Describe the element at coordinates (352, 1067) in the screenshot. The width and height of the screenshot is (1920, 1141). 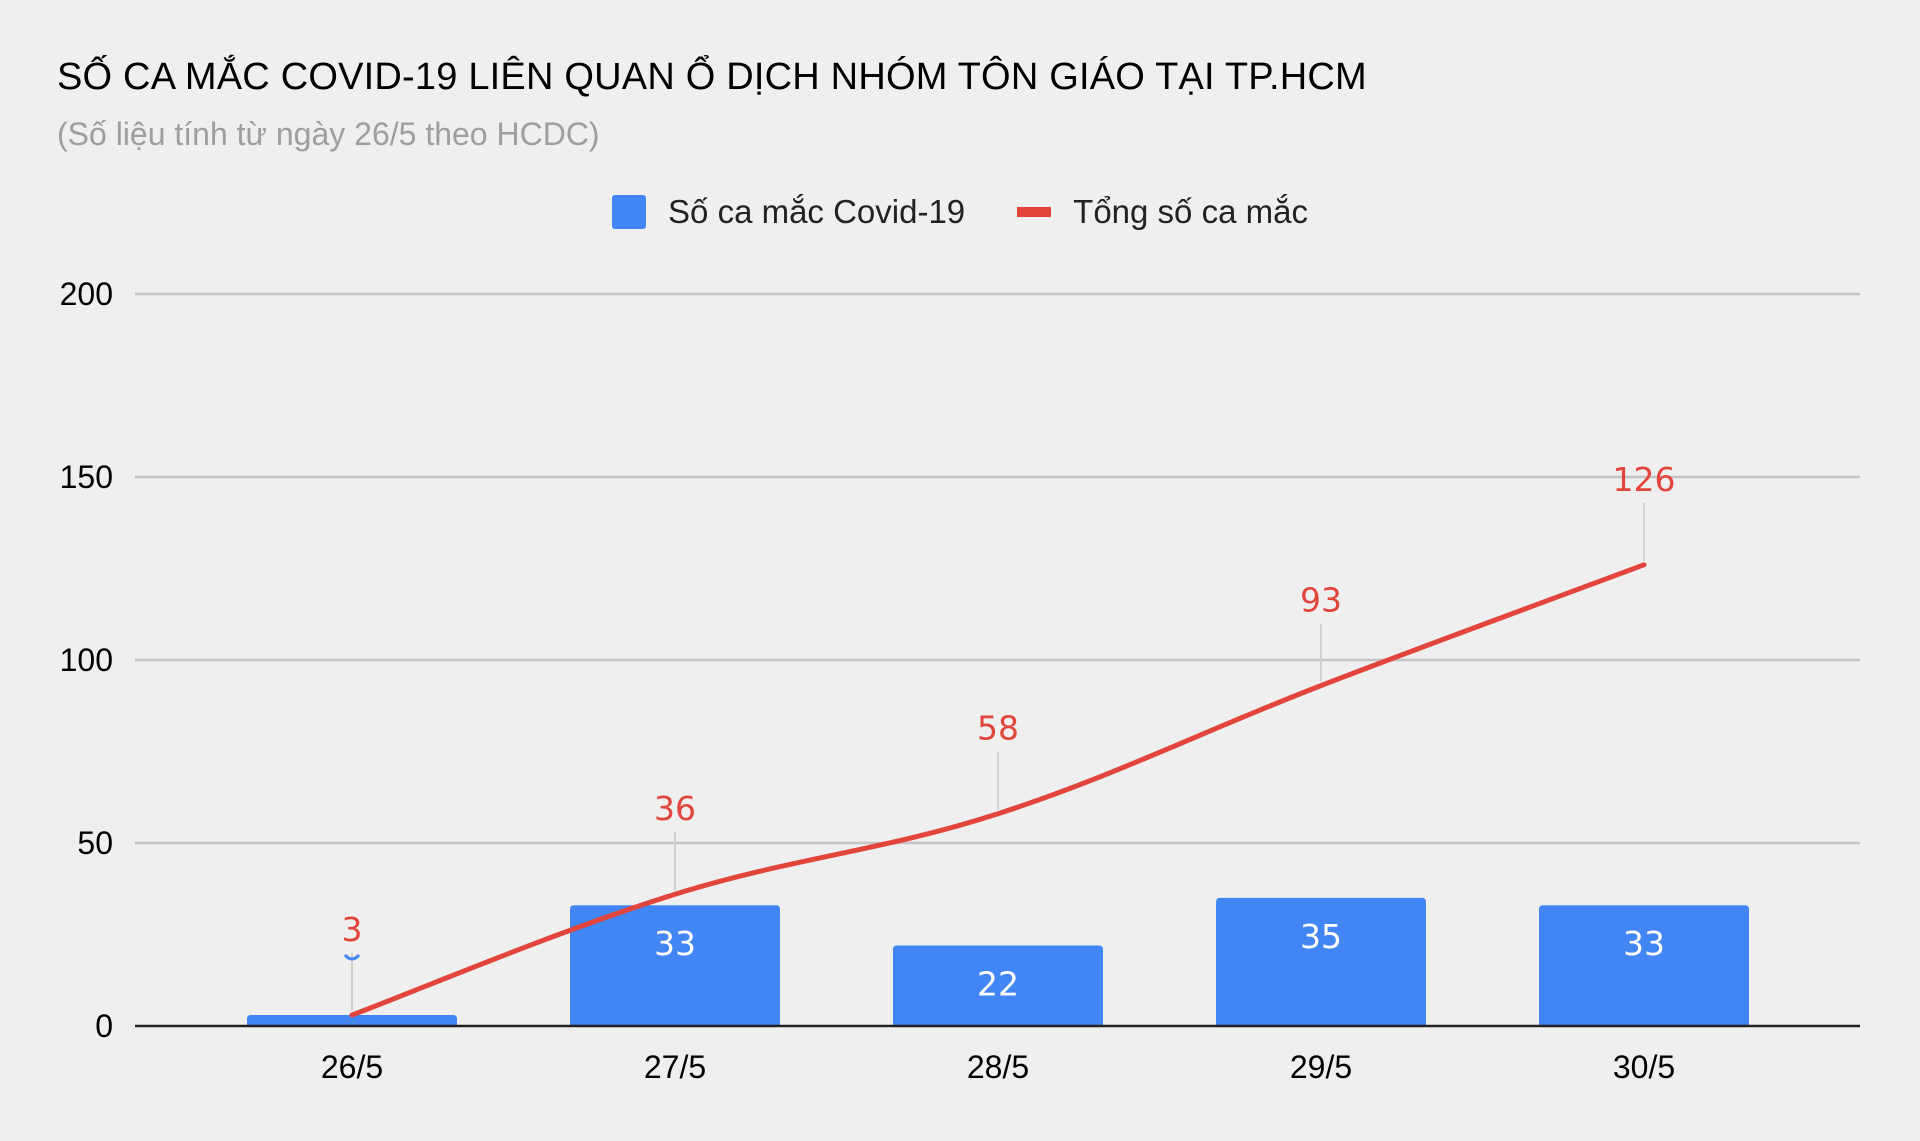
I see `x-tick-label: 26/5` at that location.